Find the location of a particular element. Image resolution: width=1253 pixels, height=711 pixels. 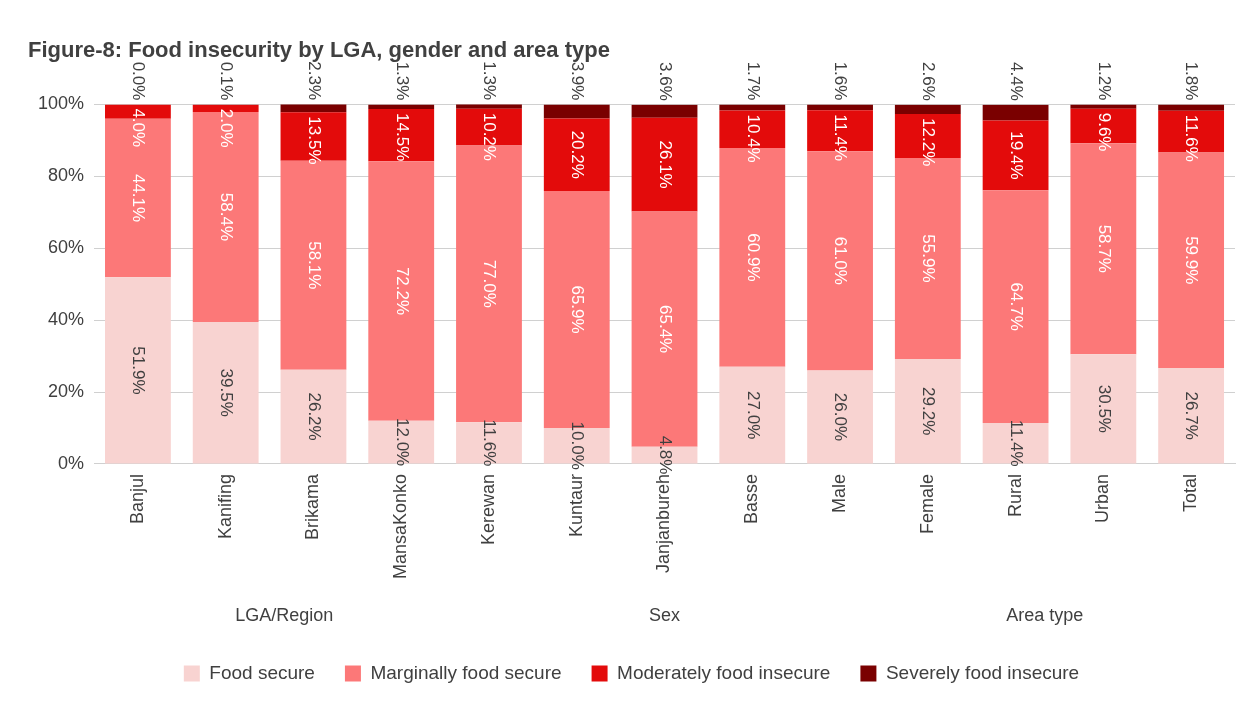

data-label: 61.0% is located at coordinates (841, 260).